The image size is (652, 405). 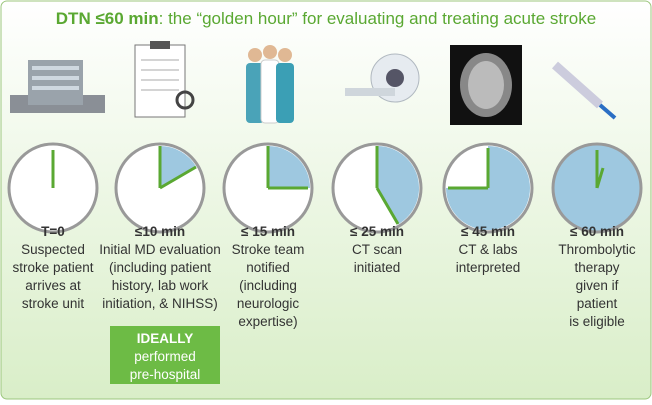 I want to click on note-text: IDEALLY, so click(x=165, y=338).